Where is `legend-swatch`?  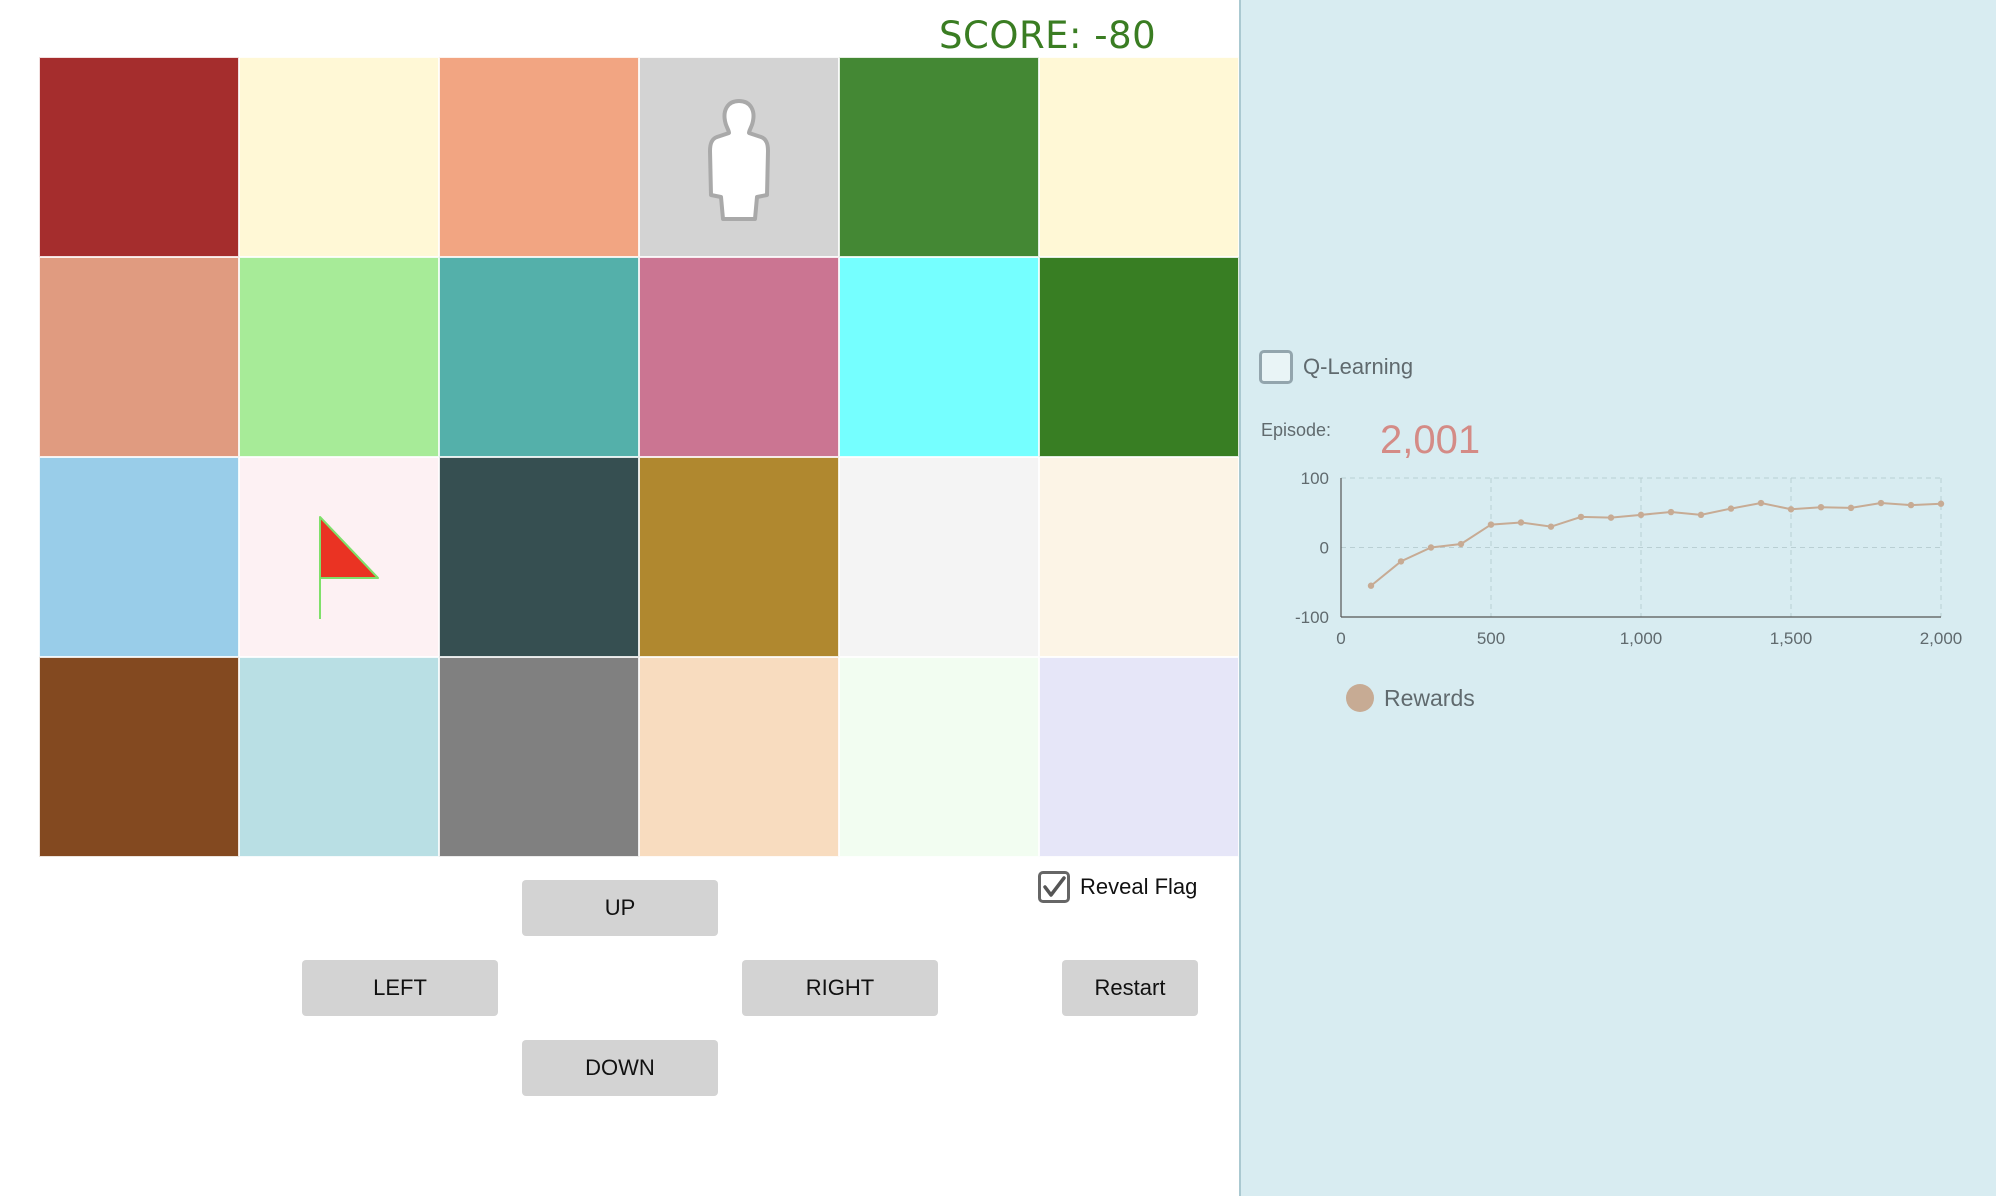 legend-swatch is located at coordinates (1360, 698).